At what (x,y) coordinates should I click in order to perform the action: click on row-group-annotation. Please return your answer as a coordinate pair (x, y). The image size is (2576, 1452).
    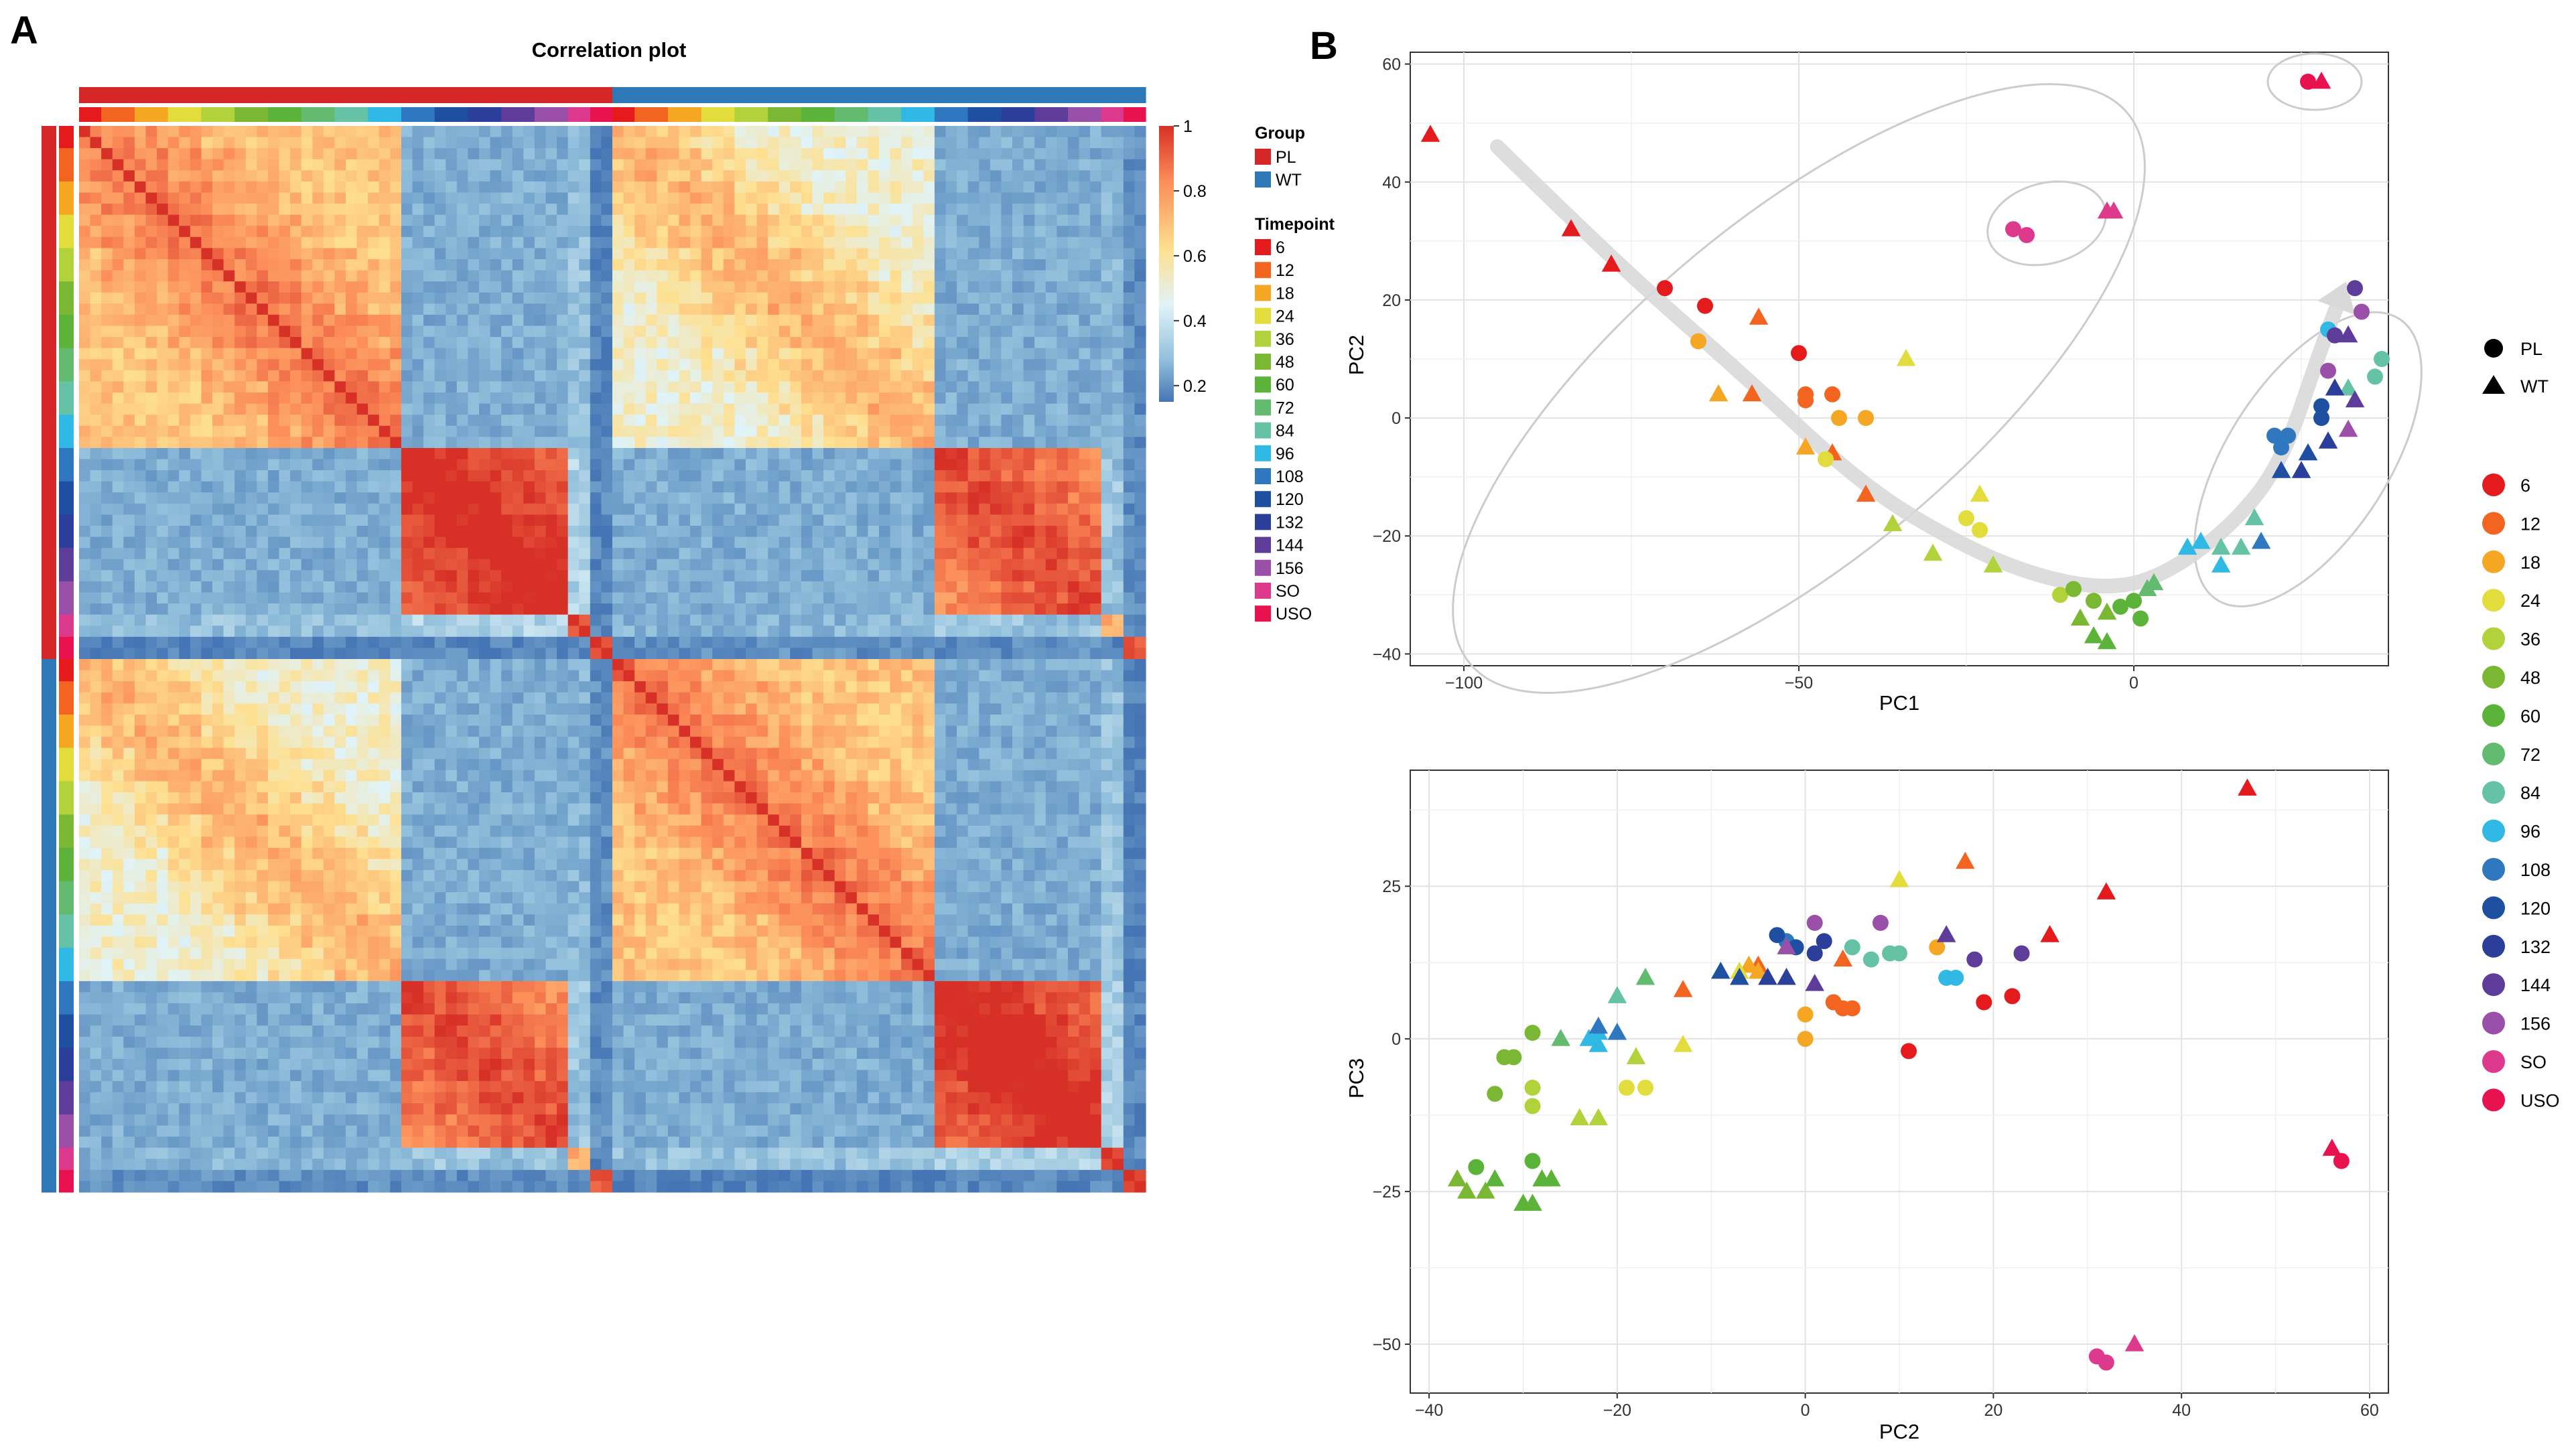
    Looking at the image, I should click on (49, 398).